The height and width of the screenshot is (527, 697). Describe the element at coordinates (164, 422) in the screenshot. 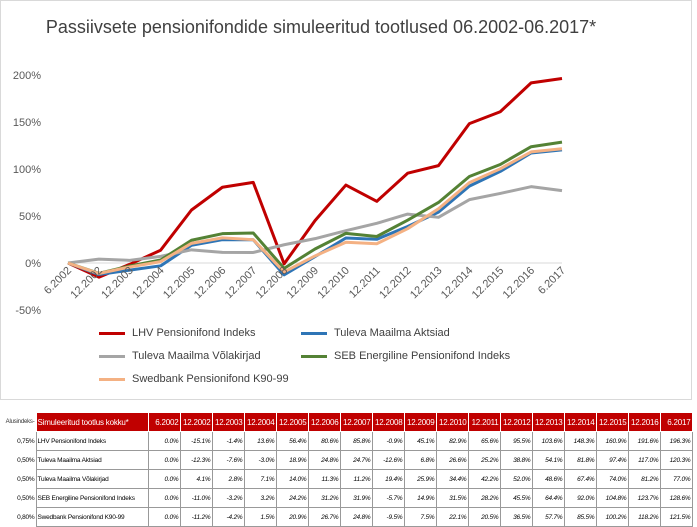

I see `date-header: 6.2002` at that location.